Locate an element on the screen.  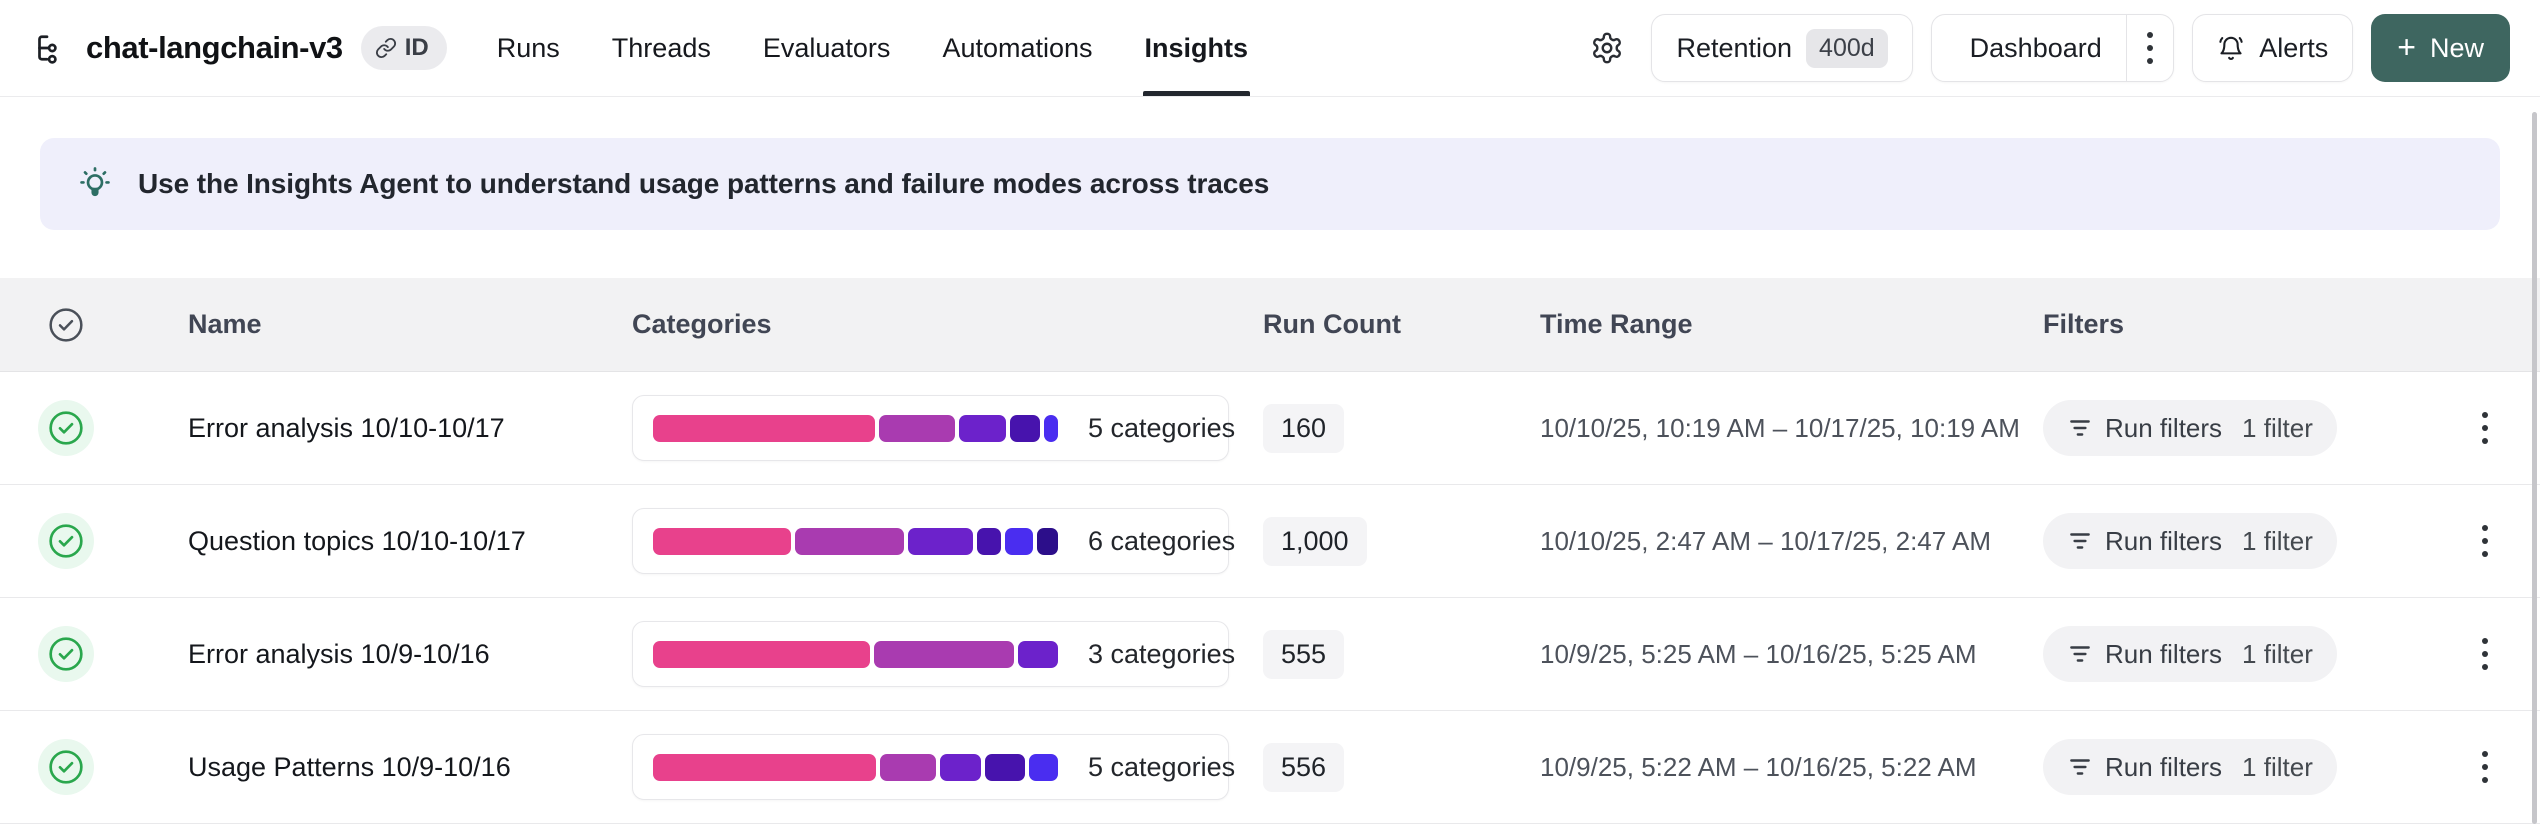
column-header-run-count: Run Count is located at coordinates (1332, 324).